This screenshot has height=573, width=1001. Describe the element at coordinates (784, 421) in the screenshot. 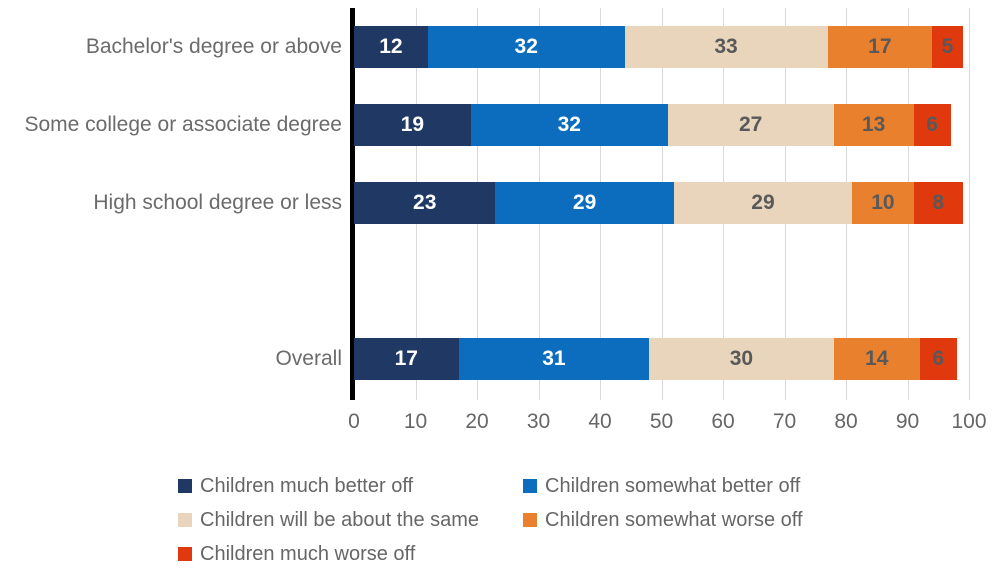

I see `x-tick-label: 70` at that location.